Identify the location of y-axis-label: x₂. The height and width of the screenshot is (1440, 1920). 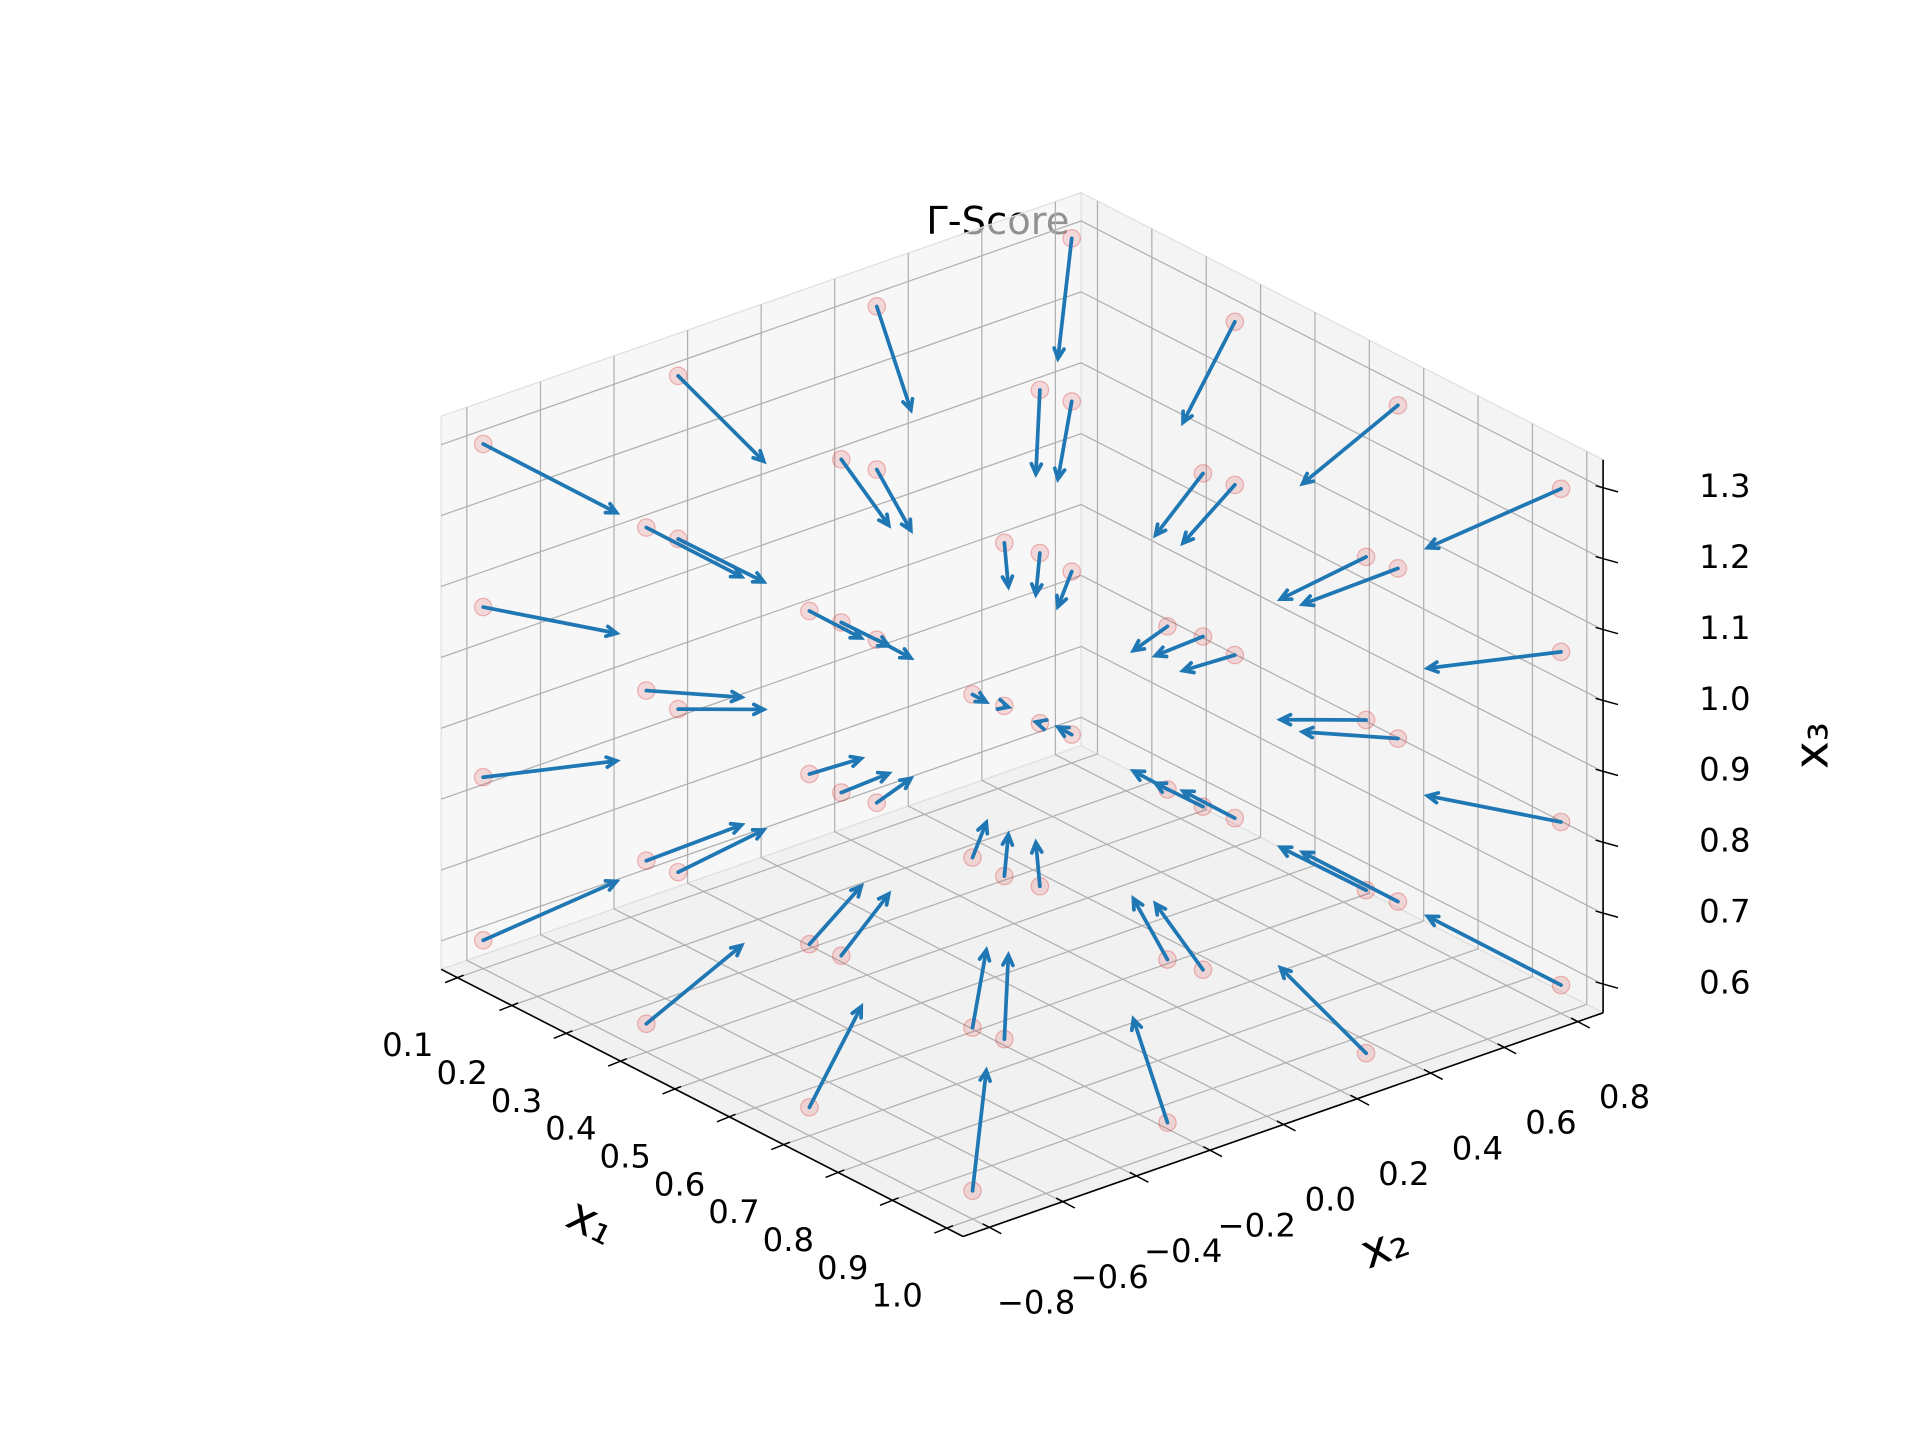
(1384, 1247).